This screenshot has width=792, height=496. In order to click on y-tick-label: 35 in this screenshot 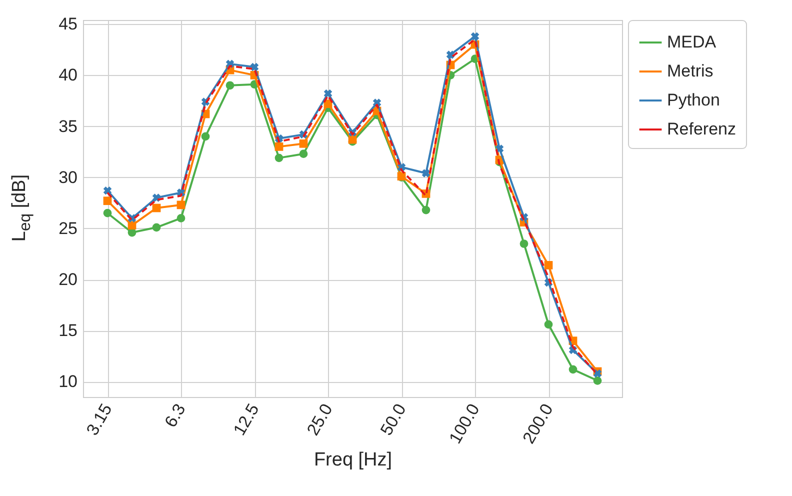, I will do `click(68, 126)`.